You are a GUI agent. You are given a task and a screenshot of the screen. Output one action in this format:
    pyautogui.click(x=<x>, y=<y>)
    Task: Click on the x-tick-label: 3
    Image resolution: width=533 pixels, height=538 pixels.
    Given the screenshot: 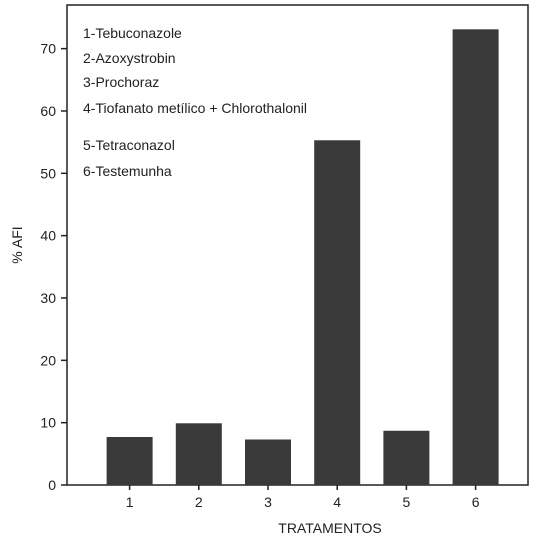 What is the action you would take?
    pyautogui.click(x=268, y=502)
    